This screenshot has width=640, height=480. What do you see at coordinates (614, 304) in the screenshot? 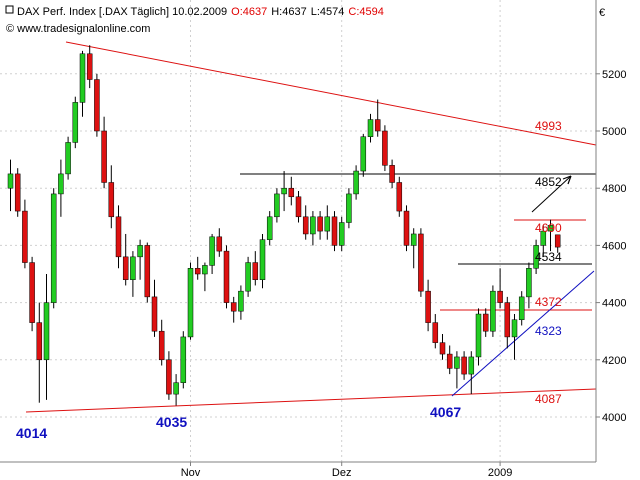
I see `y-tick-label: 4400` at bounding box center [614, 304].